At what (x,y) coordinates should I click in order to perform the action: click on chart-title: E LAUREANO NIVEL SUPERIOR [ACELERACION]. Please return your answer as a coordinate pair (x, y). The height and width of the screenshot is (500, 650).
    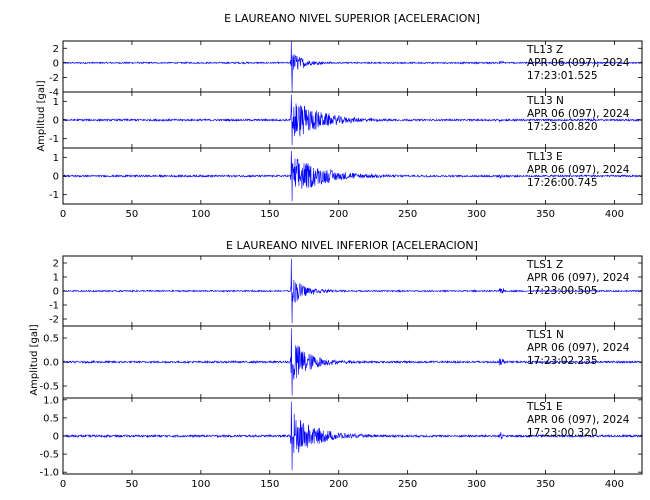
    Looking at the image, I should click on (352, 18).